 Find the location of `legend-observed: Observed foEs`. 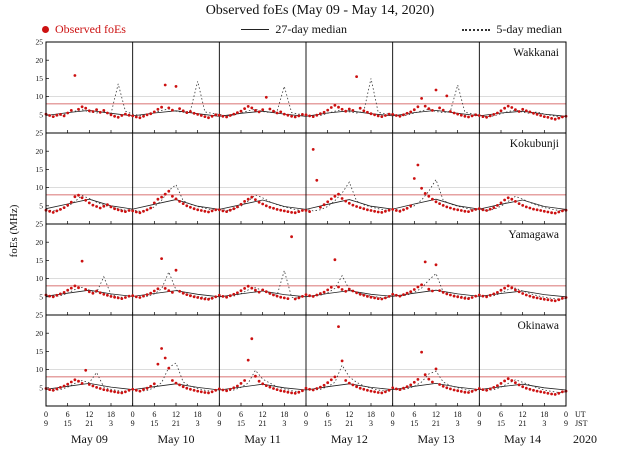

legend-observed: Observed foEs is located at coordinates (84, 29).